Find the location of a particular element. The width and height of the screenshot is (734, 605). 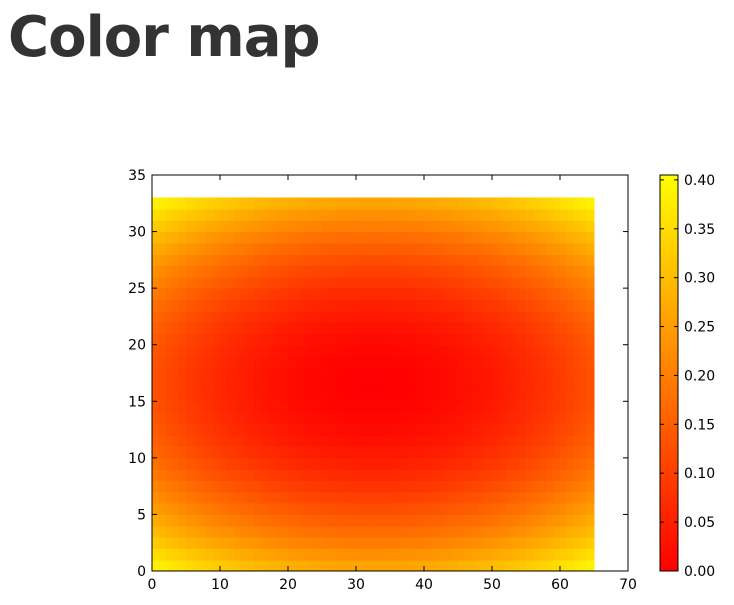

x-tick-label: 50 is located at coordinates (492, 585).